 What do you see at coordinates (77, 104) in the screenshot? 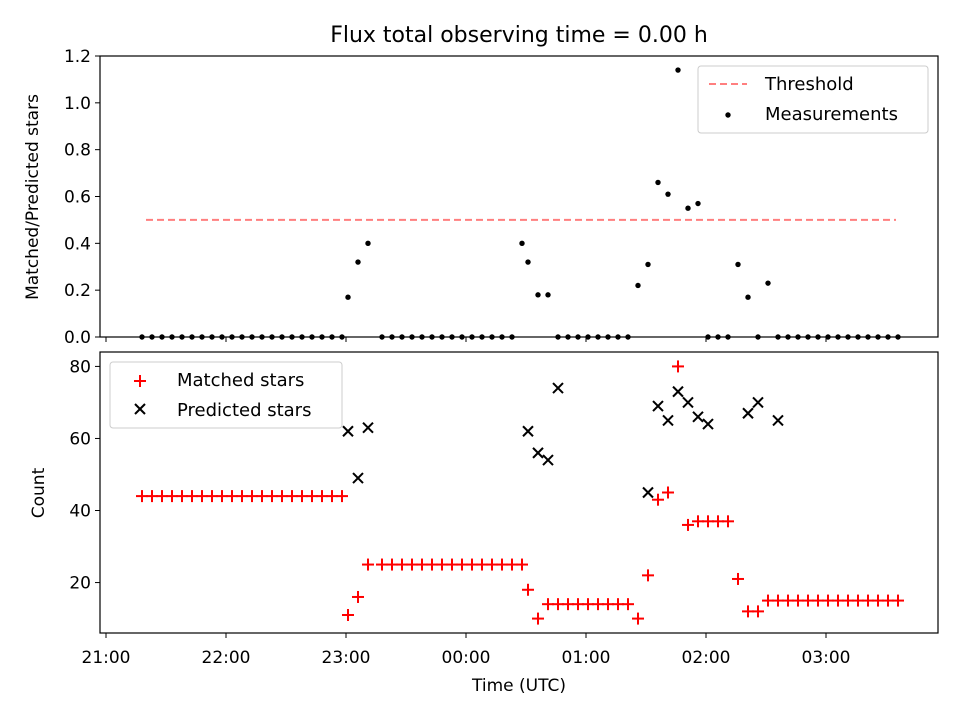
I see `y-tick-label: 1.0` at bounding box center [77, 104].